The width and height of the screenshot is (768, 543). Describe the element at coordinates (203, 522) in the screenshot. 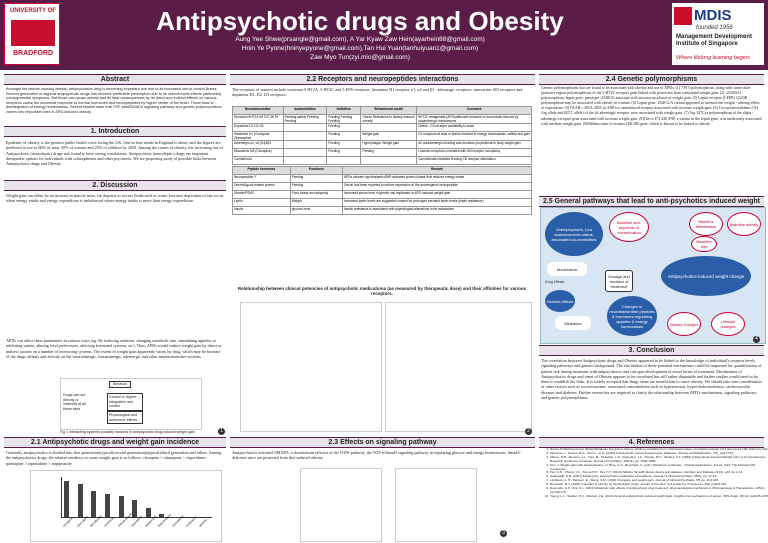

I see `bar-label: placebo` at that location.